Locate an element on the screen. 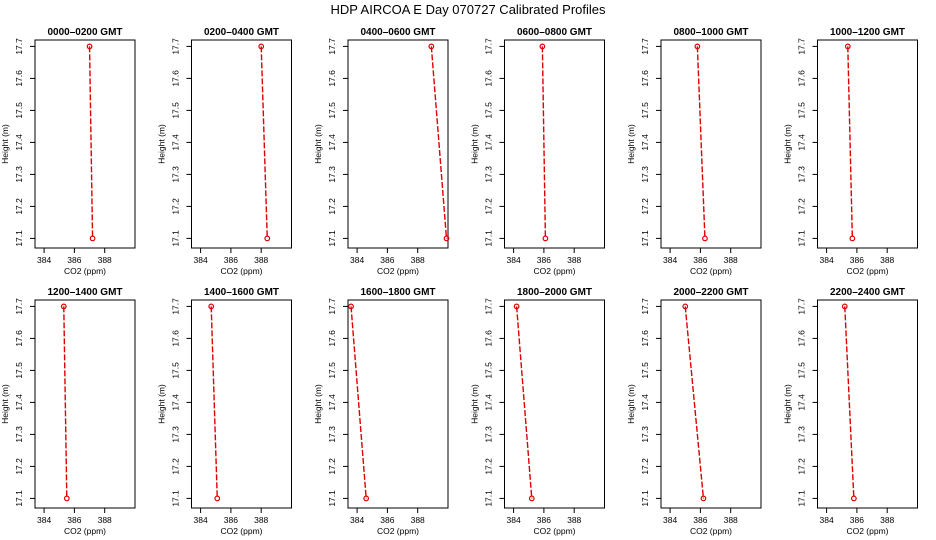 The width and height of the screenshot is (936, 540). panel-title: 2000–2200 GMT is located at coordinates (710, 292).